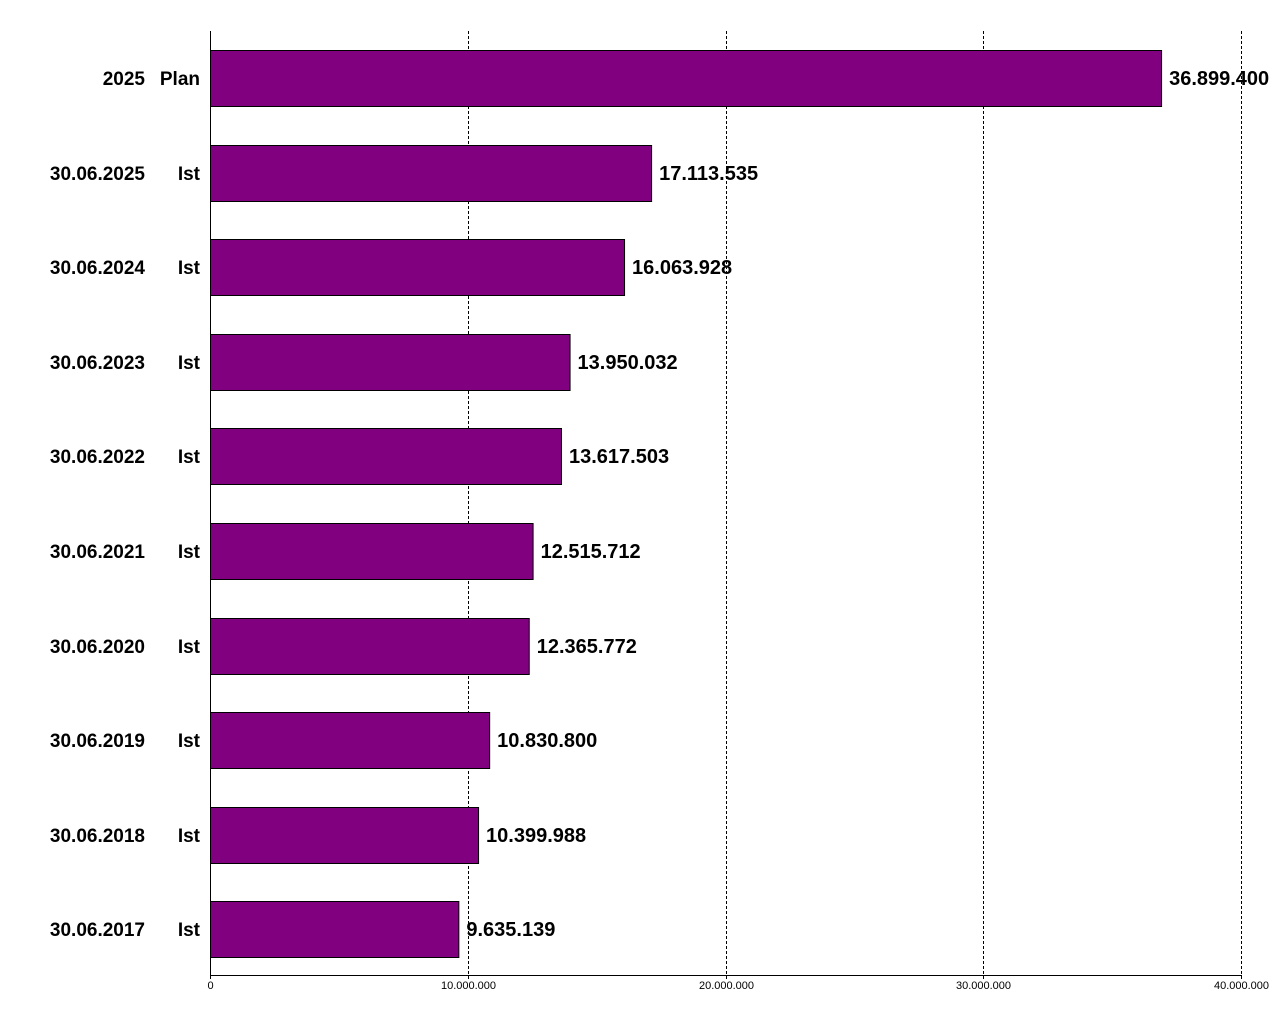 This screenshot has height=1024, width=1280. Describe the element at coordinates (189, 930) in the screenshot. I see `category-kind-9: Ist` at that location.